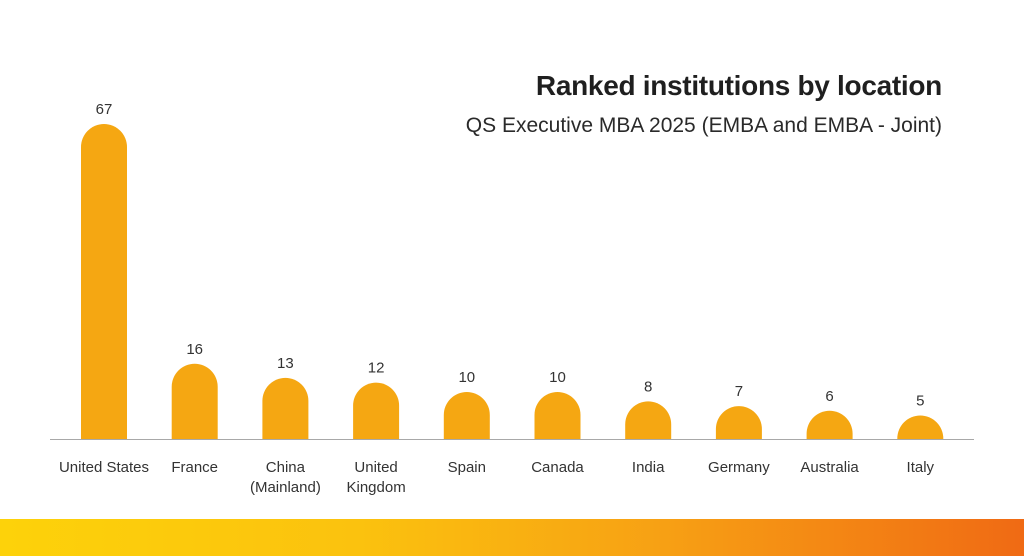  Describe the element at coordinates (829, 396) in the screenshot. I see `bar-value-label: 6` at that location.